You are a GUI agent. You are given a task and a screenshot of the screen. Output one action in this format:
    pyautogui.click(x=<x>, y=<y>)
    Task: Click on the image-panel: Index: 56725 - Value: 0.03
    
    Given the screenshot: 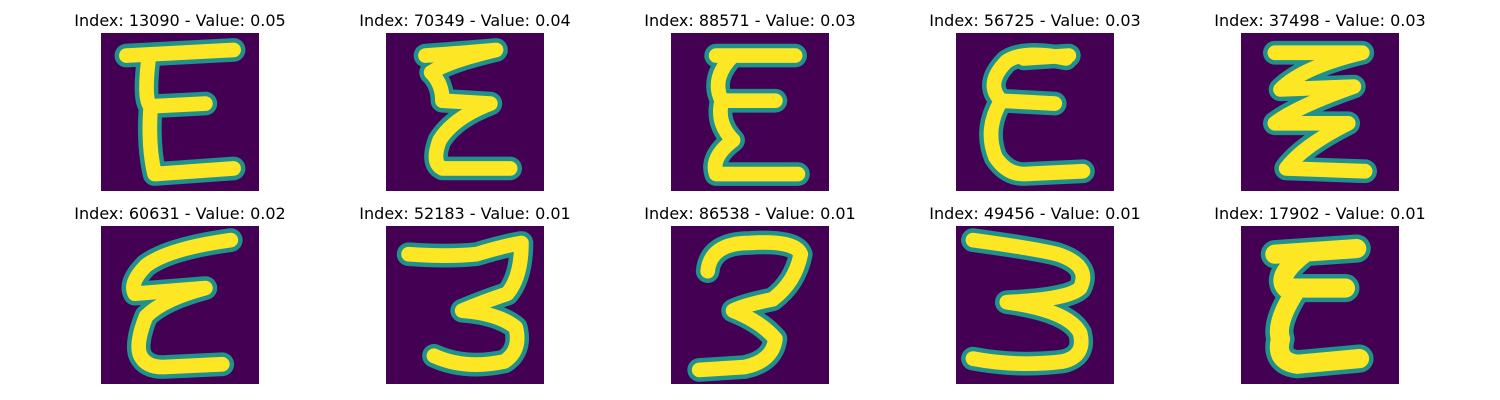 What is the action you would take?
    pyautogui.click(x=1035, y=101)
    